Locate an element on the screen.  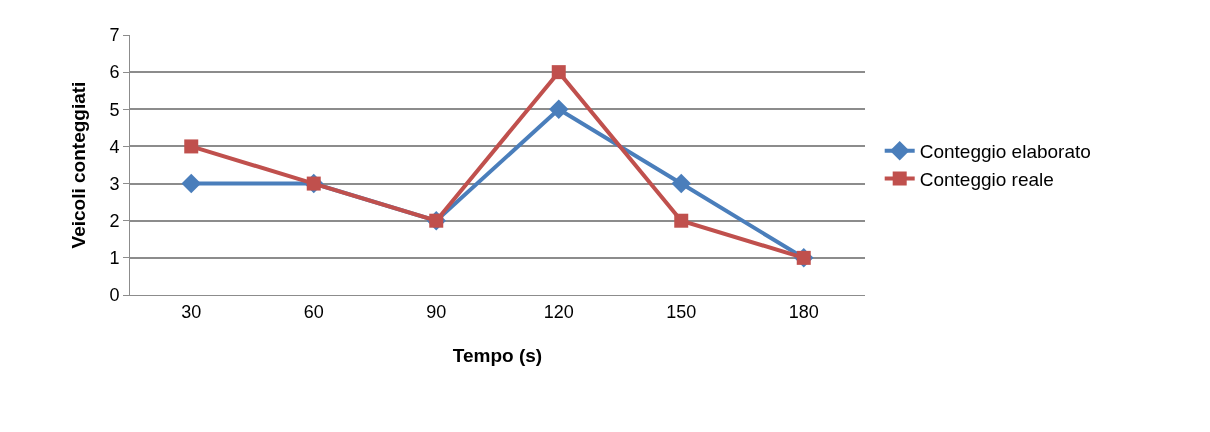
y-tick-label: 5 is located at coordinates (114, 109).